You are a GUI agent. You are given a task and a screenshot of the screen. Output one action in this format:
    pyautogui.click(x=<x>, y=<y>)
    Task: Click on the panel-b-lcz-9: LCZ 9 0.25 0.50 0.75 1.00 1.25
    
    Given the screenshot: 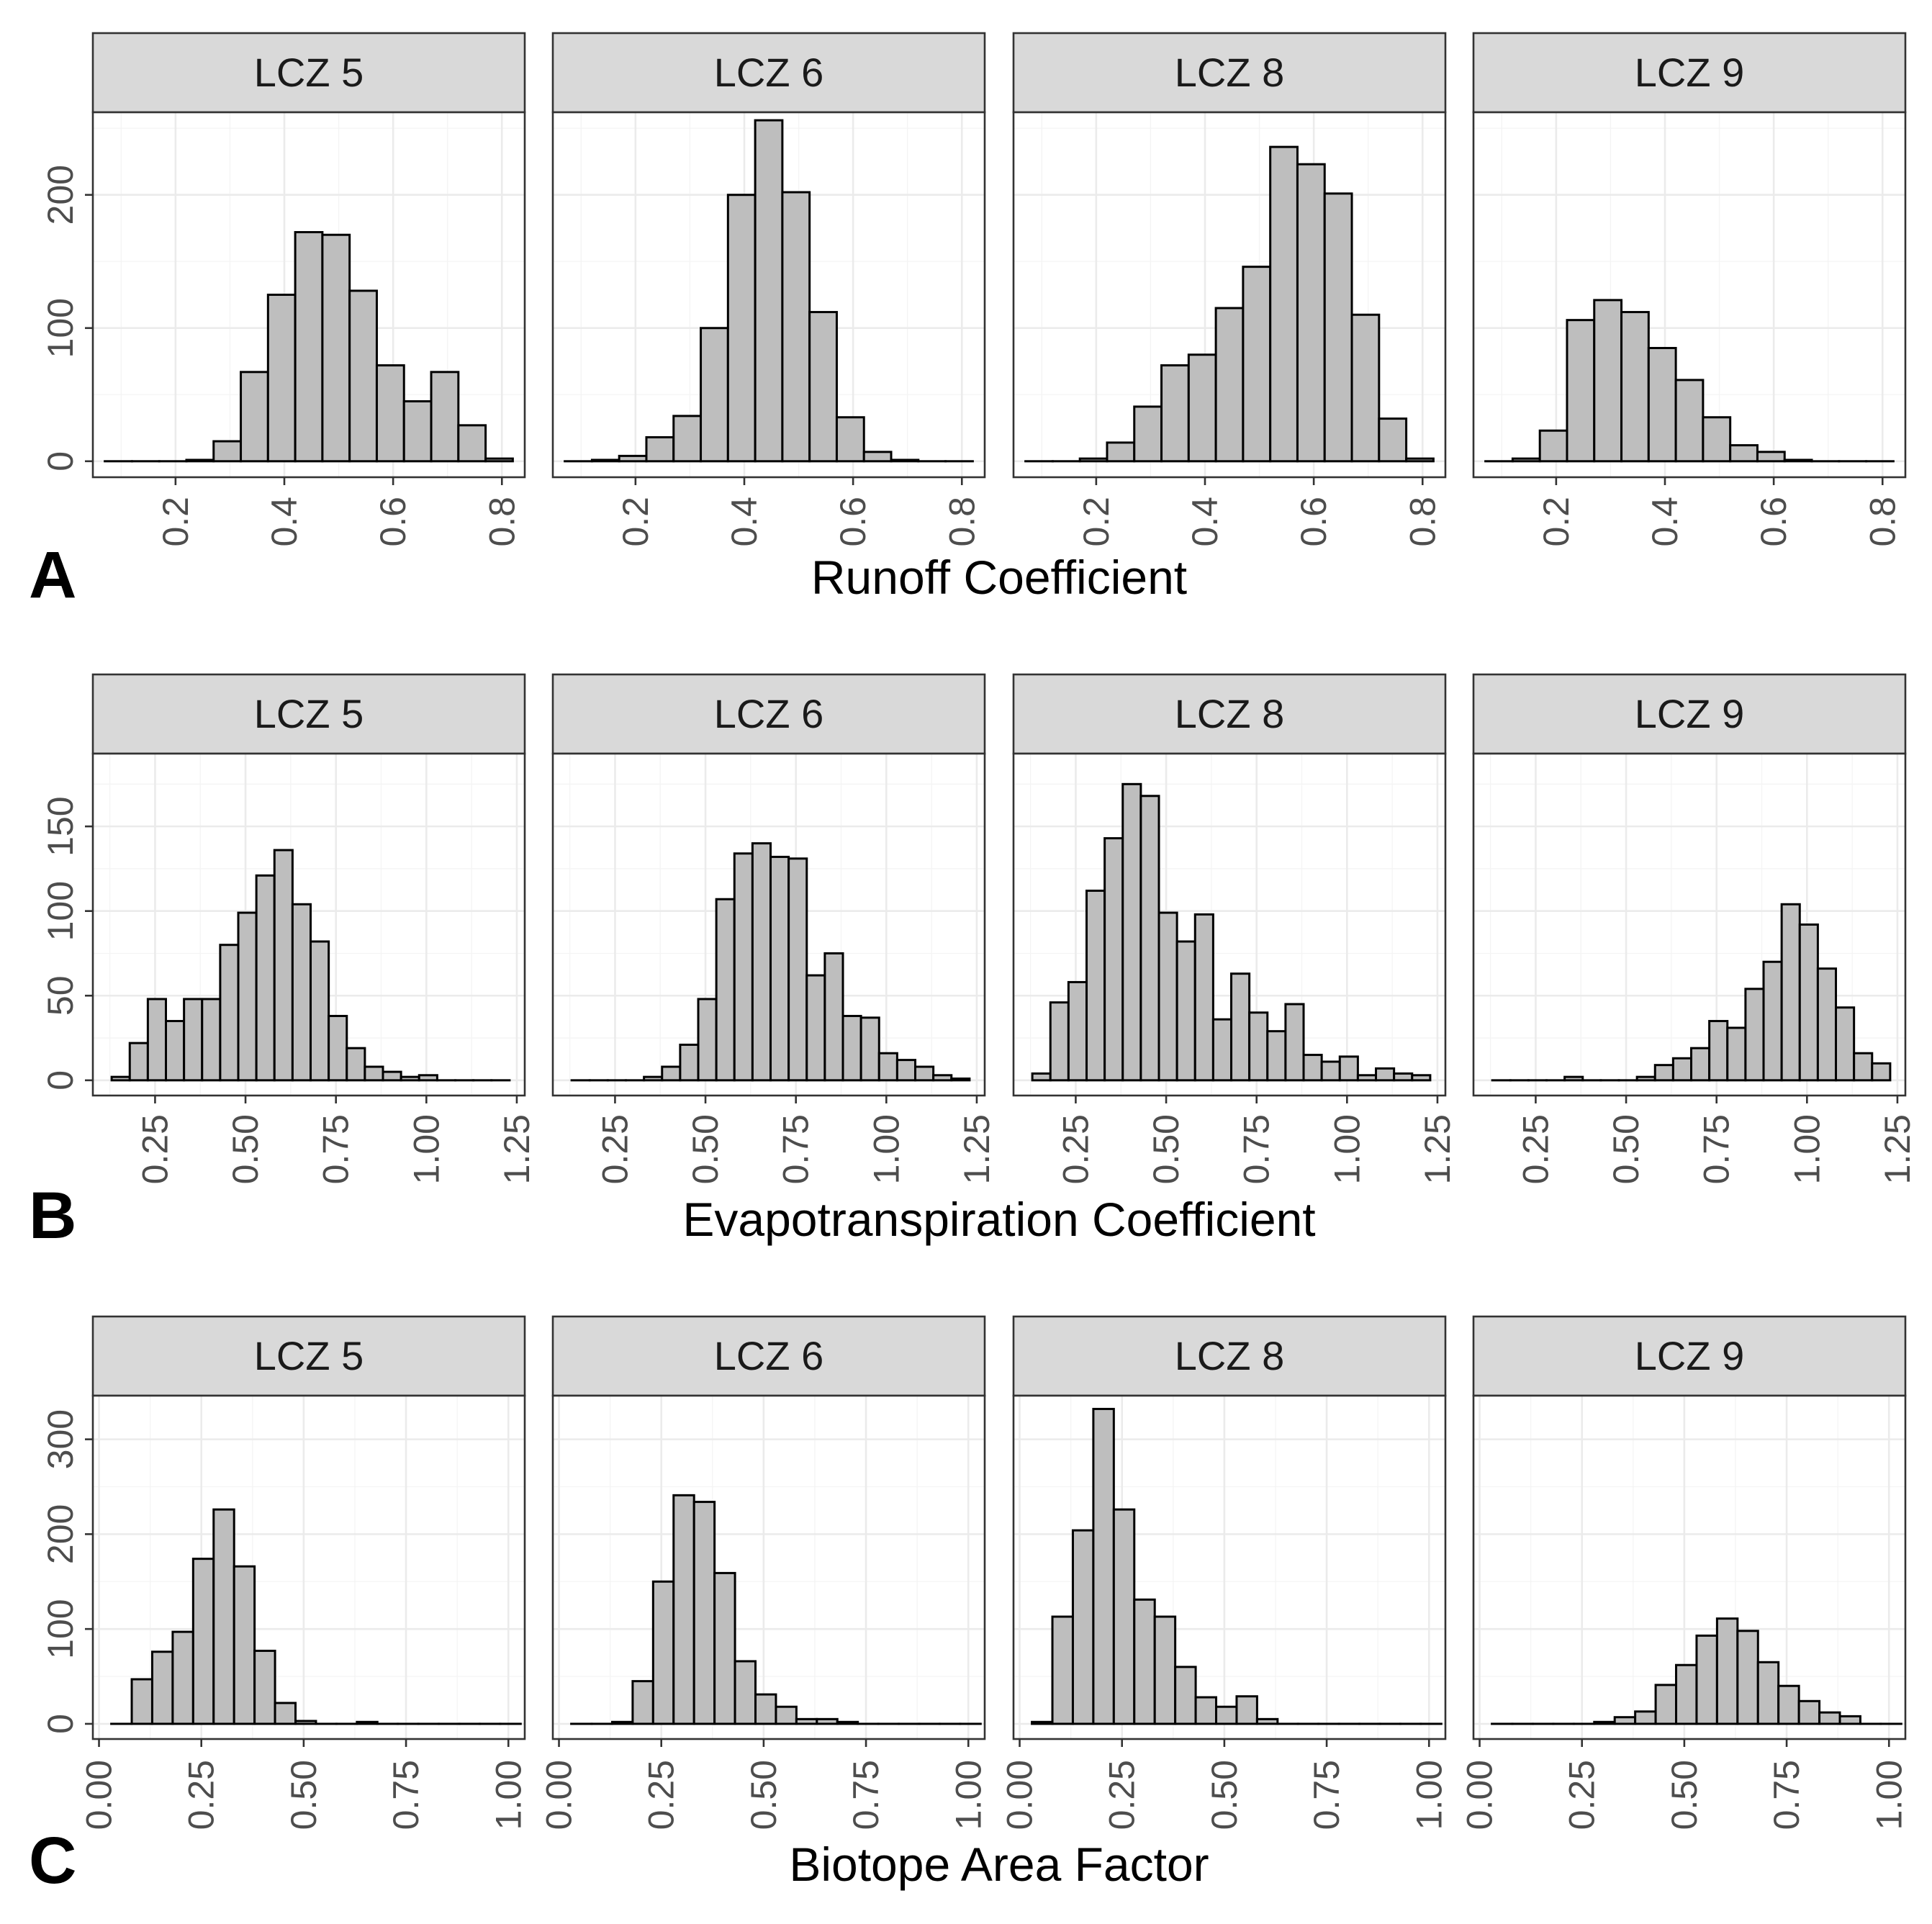 What is the action you would take?
    pyautogui.click(x=1695, y=929)
    